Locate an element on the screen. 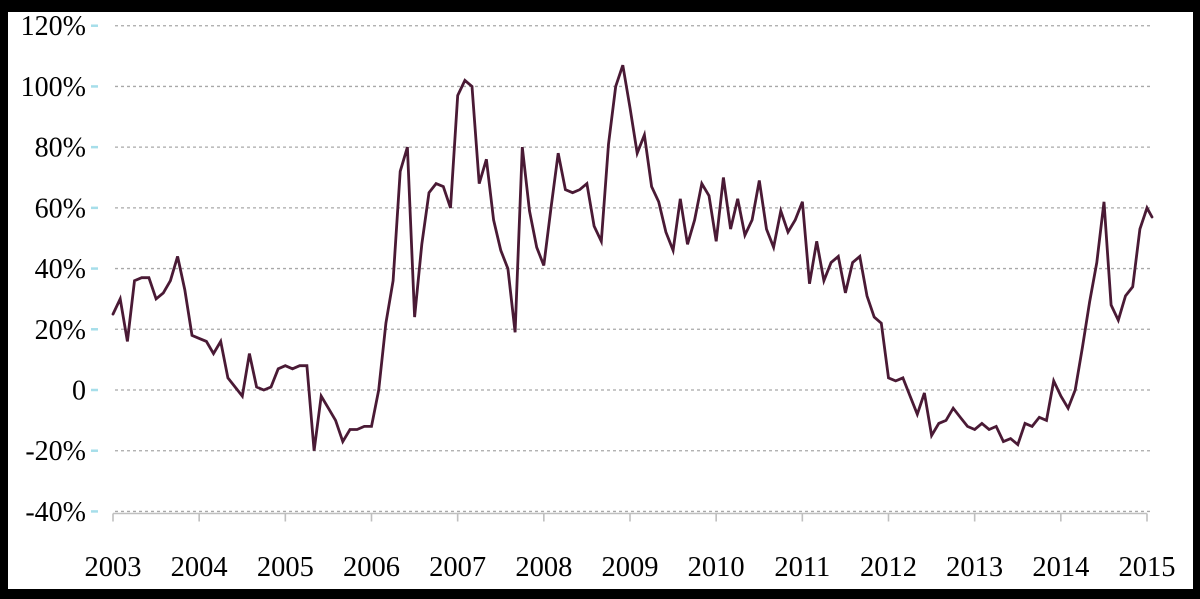 This screenshot has width=1200, height=599. x-axis-tick-label: 2004 is located at coordinates (199, 567).